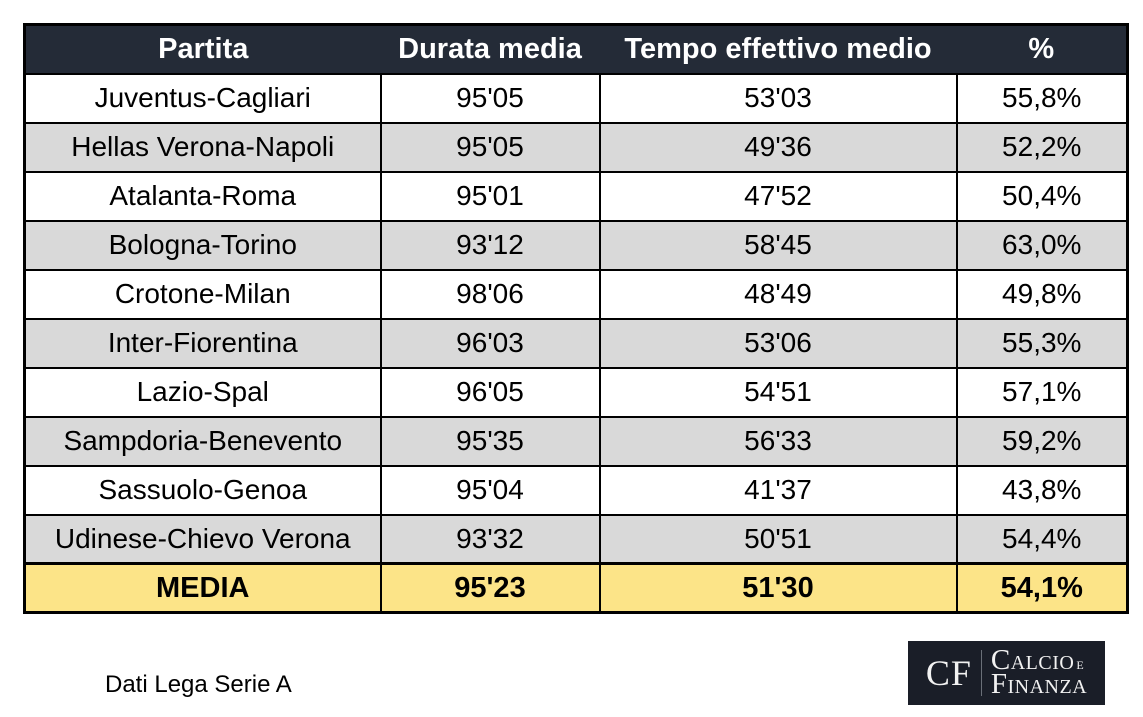 The height and width of the screenshot is (717, 1143). I want to click on cell-tempo: 58'45, so click(778, 245).